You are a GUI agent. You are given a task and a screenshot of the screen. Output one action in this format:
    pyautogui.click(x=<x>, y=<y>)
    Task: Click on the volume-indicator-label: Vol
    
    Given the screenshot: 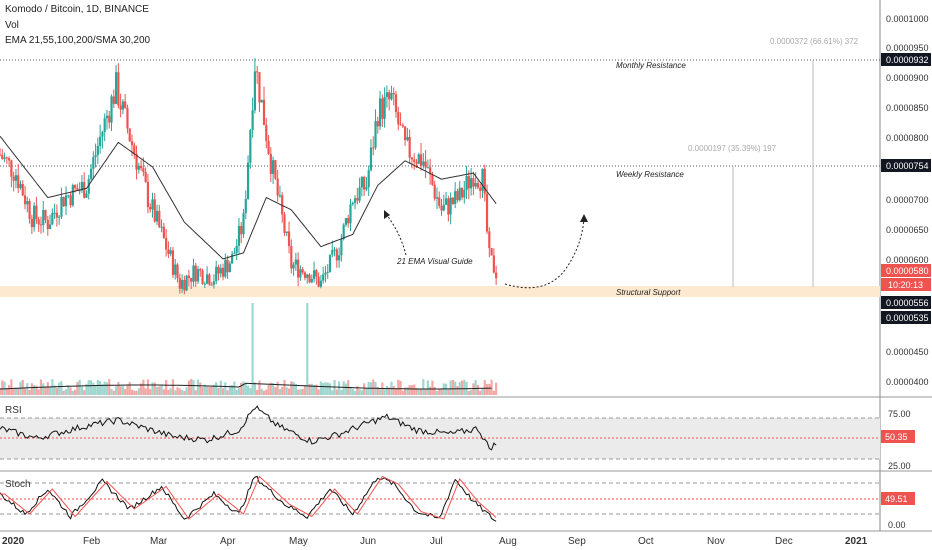 What is the action you would take?
    pyautogui.click(x=12, y=25)
    